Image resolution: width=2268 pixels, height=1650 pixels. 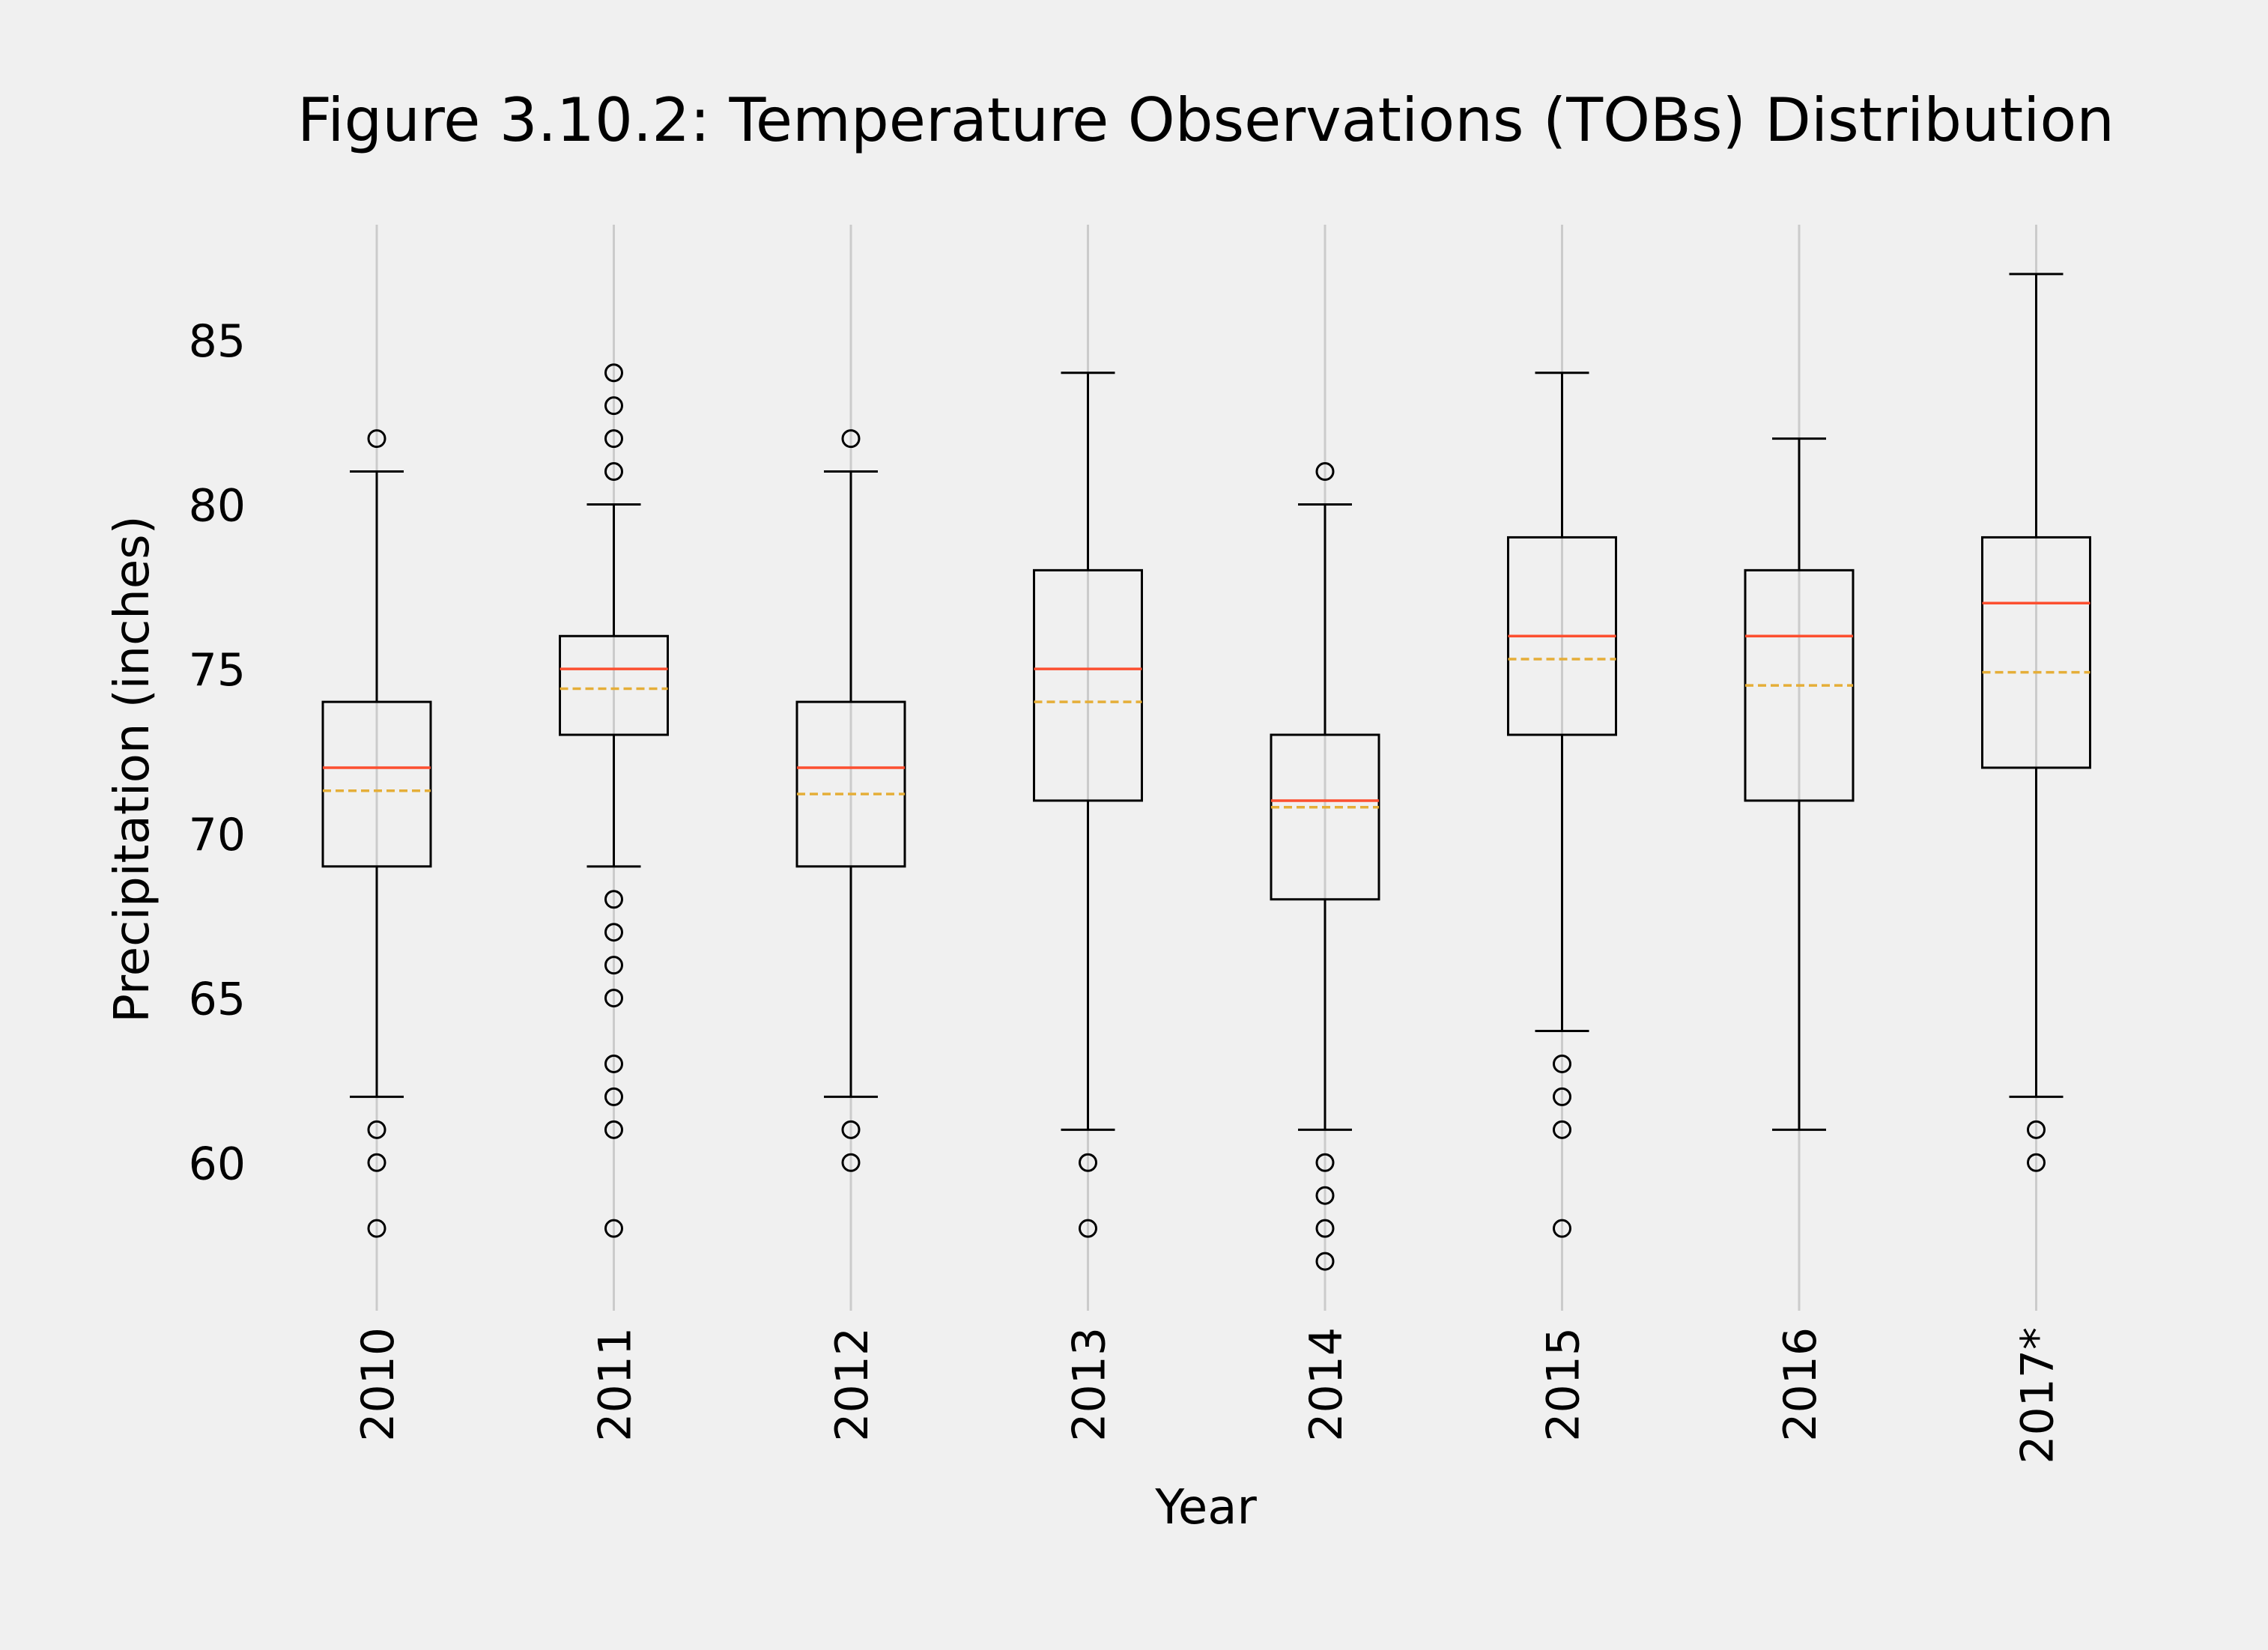 What do you see at coordinates (1800, 784) in the screenshot?
I see `box-group-2016` at bounding box center [1800, 784].